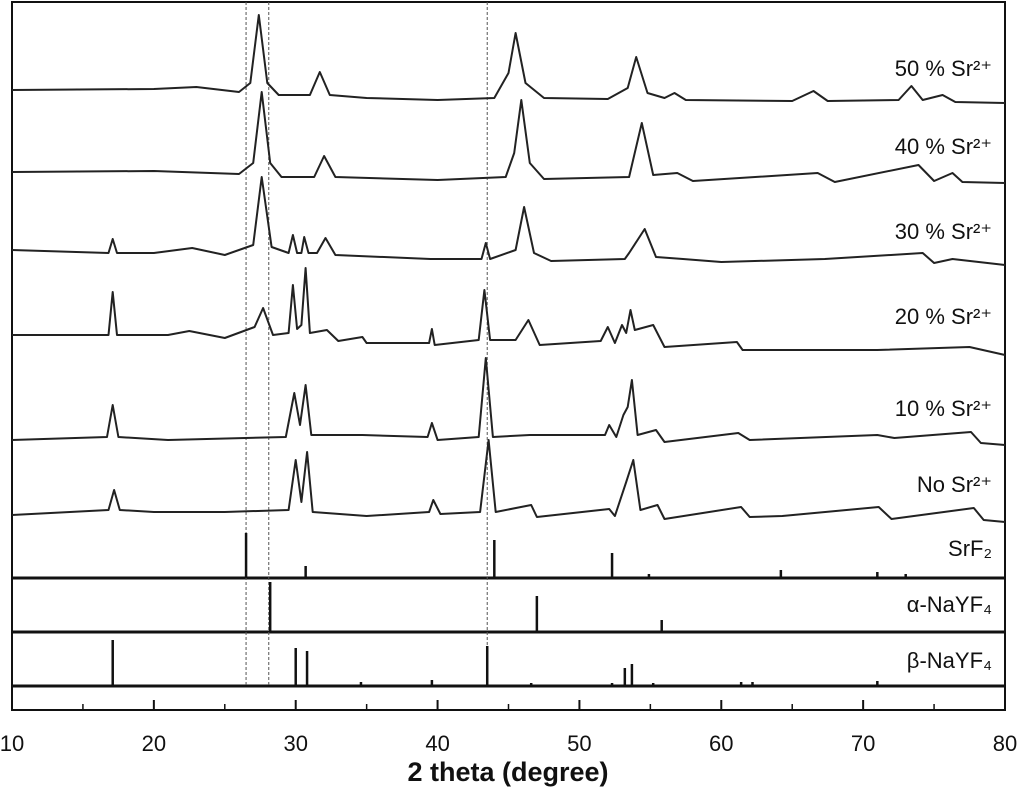 The width and height of the screenshot is (1024, 802). Describe the element at coordinates (507, 772) in the screenshot. I see `x-axis-label: 2 theta (degree)` at that location.